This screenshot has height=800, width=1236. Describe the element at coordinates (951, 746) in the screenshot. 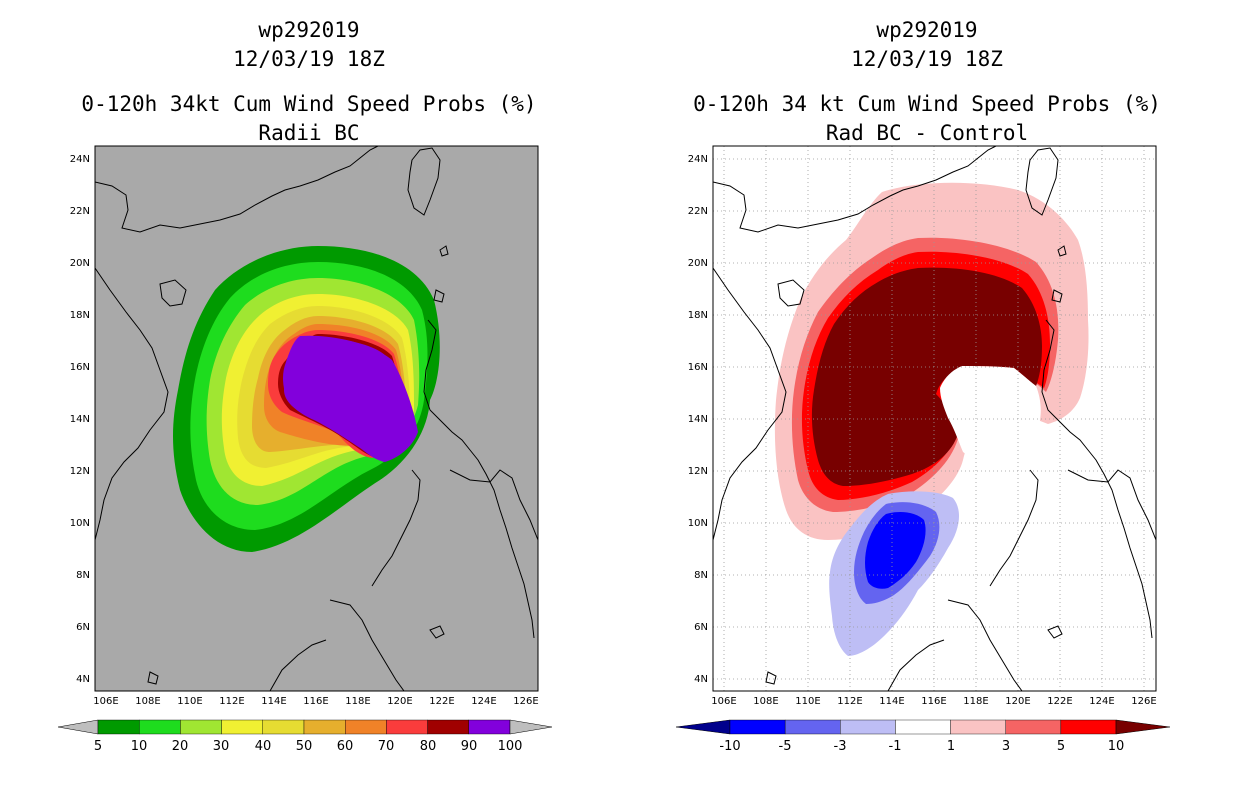

I see `colorbar-label: 1` at that location.